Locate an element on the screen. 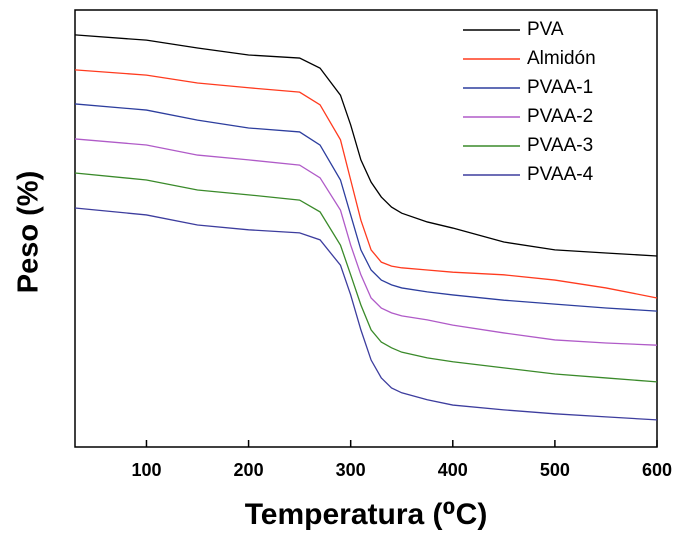 This screenshot has height=539, width=681. y-axis-label: Peso (%) is located at coordinates (29, 232).